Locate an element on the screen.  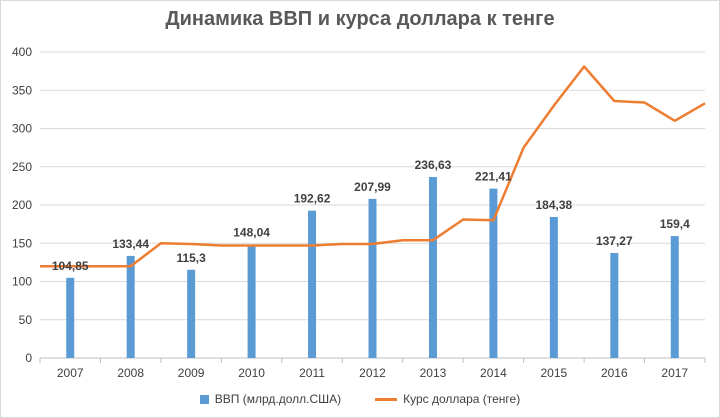
legend-swatch-gdp is located at coordinates (204, 399).